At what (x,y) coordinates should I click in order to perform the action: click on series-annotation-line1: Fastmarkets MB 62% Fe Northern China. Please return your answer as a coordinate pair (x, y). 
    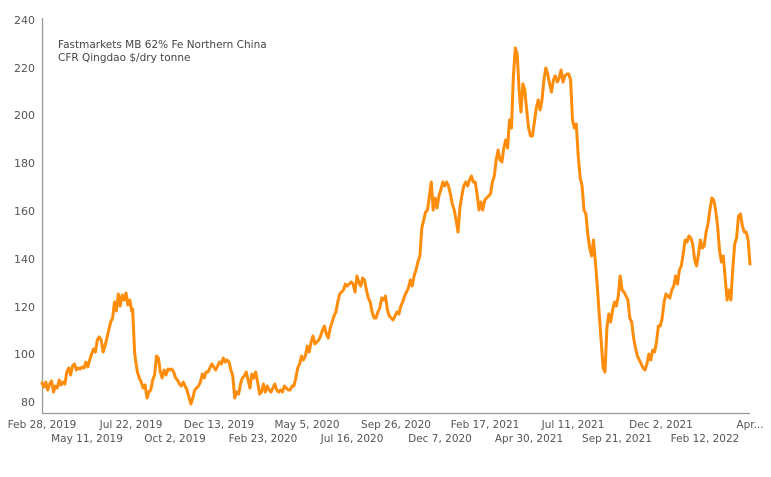
    Looking at the image, I should click on (162, 45).